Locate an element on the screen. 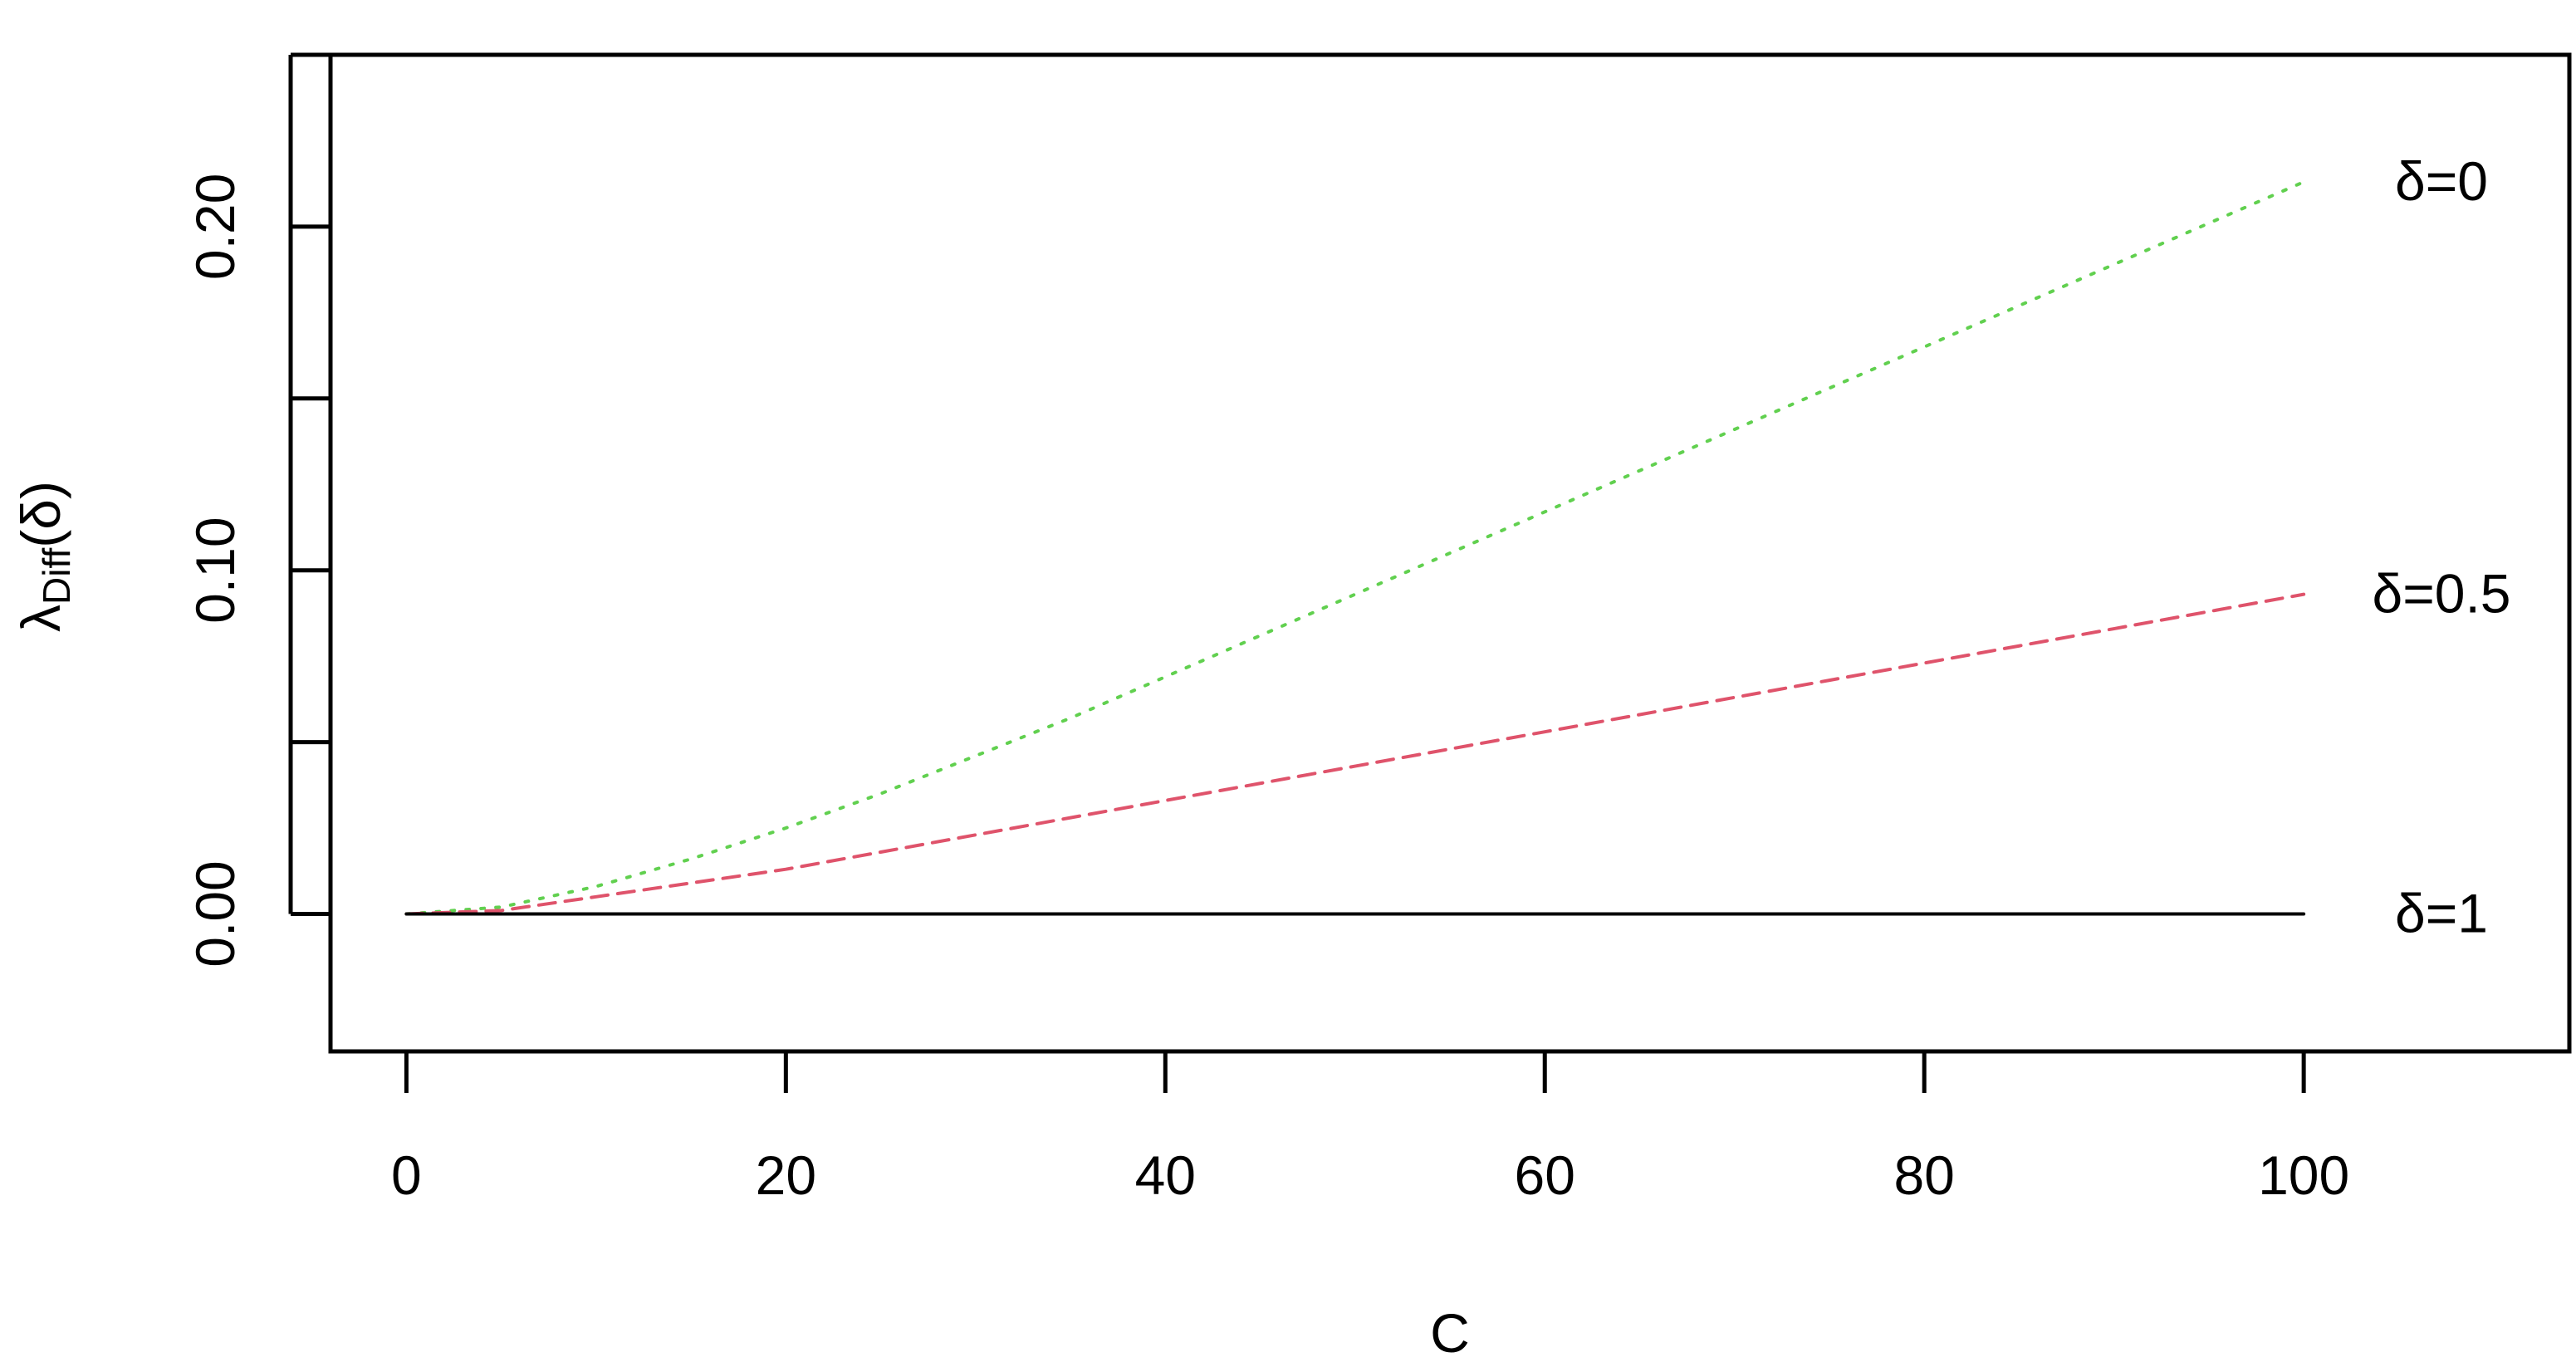  x-axis-title: C is located at coordinates (1450, 1332).